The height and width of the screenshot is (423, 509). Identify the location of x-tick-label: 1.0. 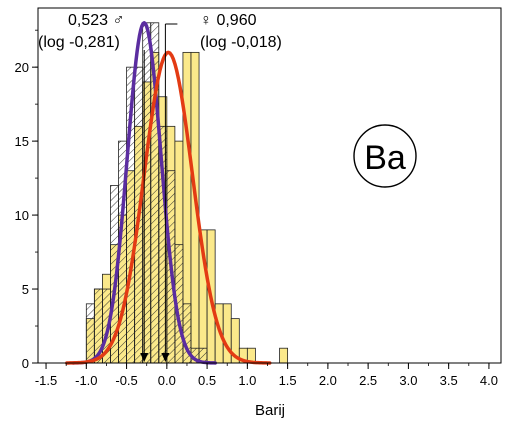
(247, 380).